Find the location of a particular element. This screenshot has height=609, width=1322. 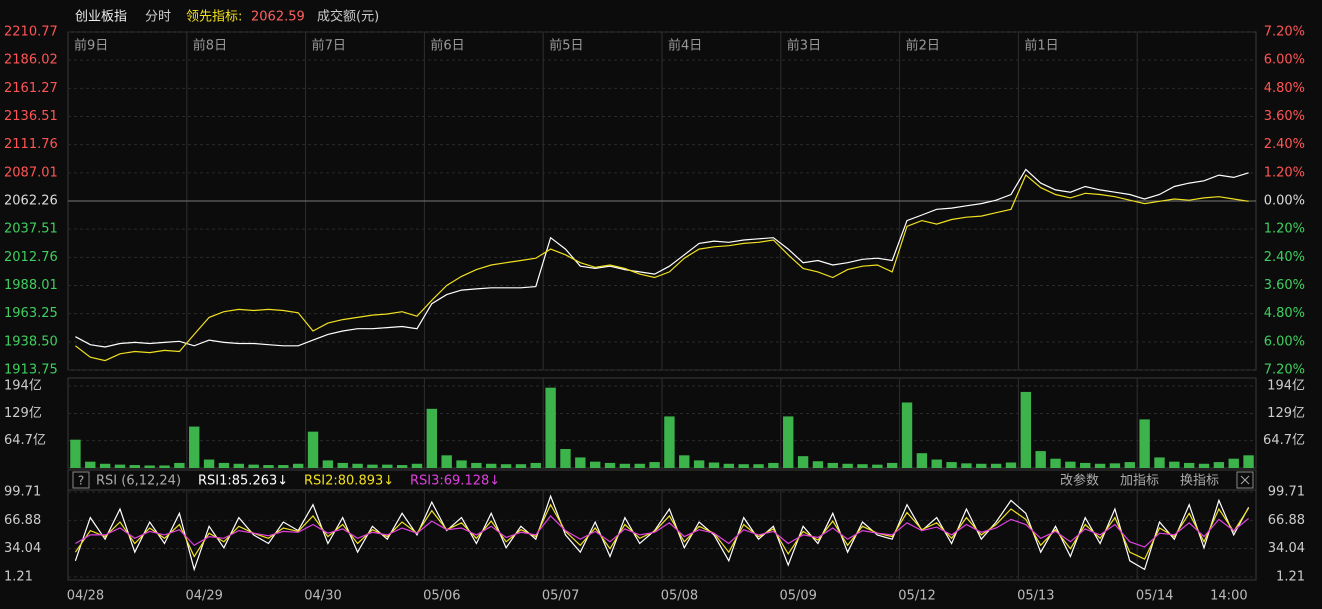

volume-title: 成交额(元) is located at coordinates (348, 17).